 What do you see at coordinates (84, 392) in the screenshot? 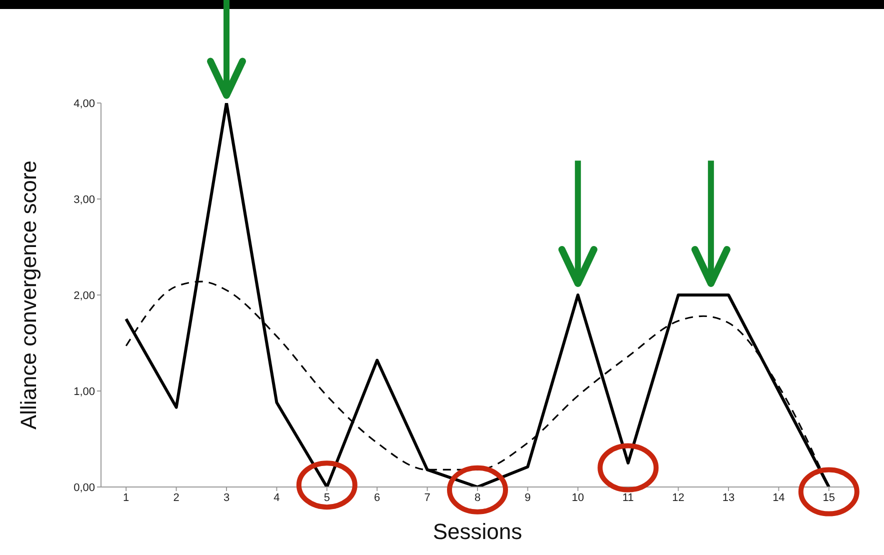
I see `y-tick-label: 1,00` at bounding box center [84, 392].